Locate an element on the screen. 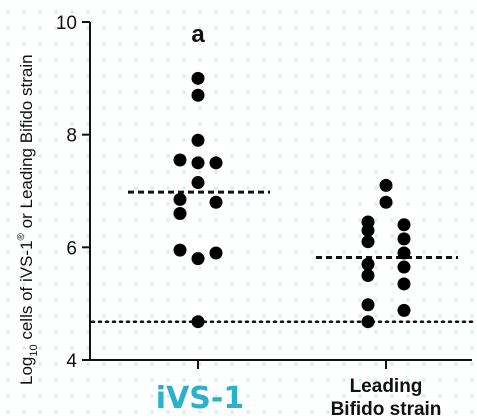  category-label-line2: Bifido strain is located at coordinates (386, 408).